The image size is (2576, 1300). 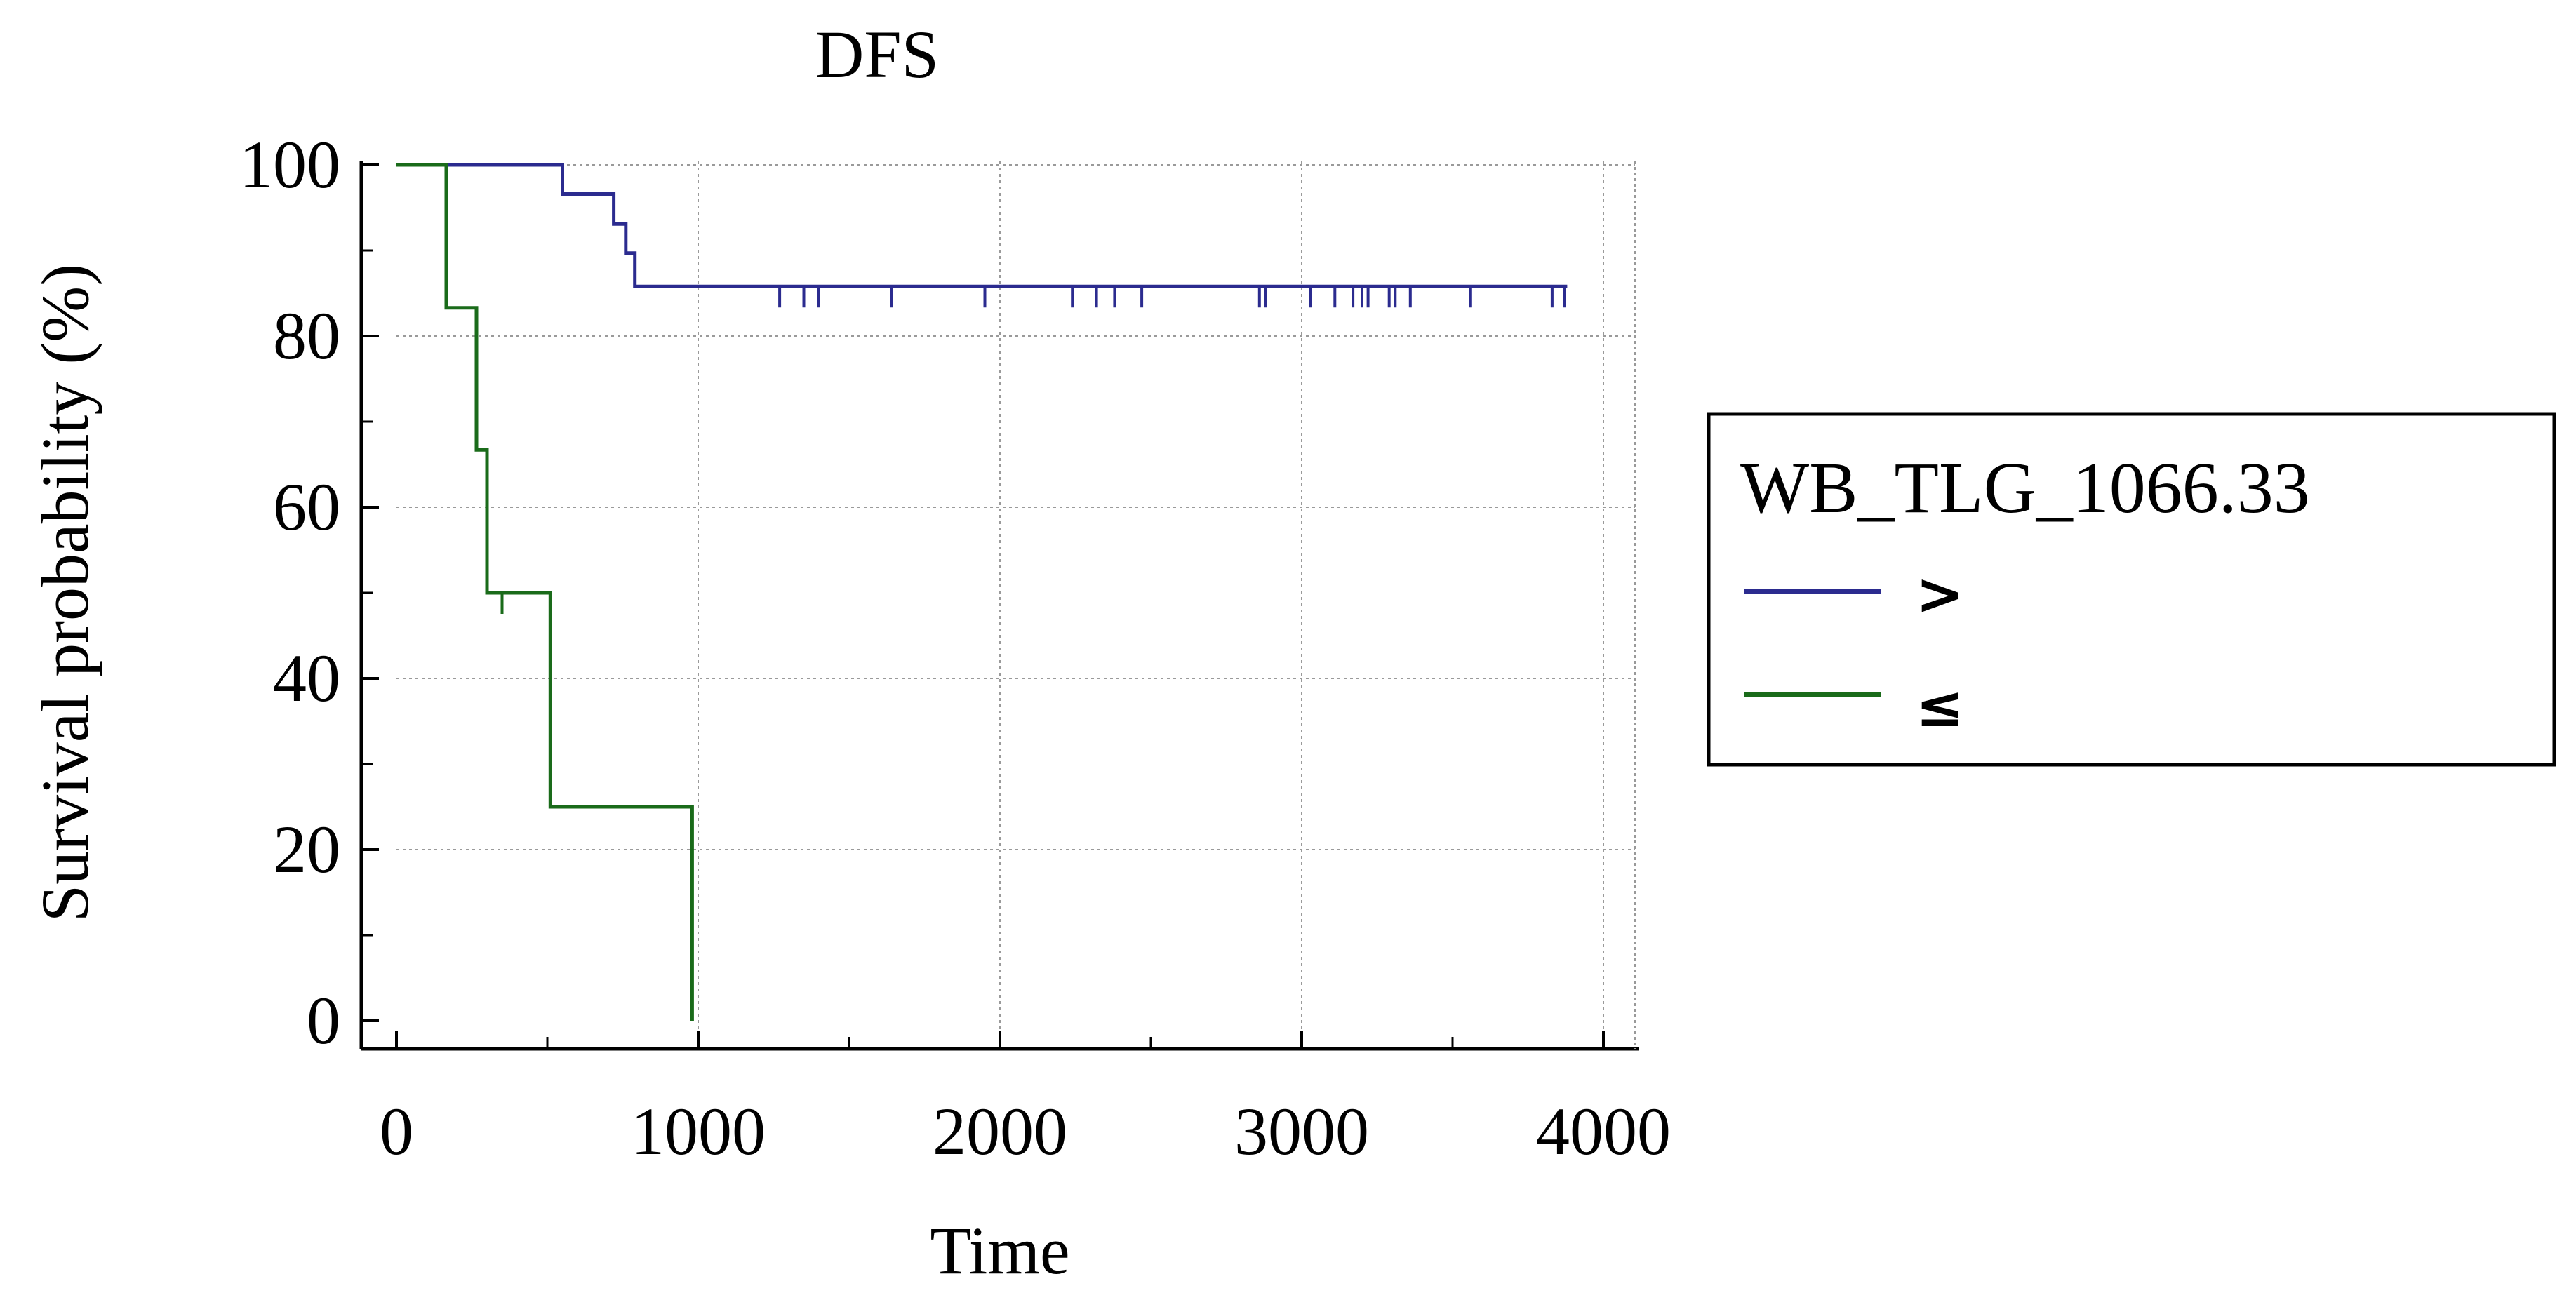 What do you see at coordinates (1000, 1131) in the screenshot?
I see `x-tick-label: 2000` at bounding box center [1000, 1131].